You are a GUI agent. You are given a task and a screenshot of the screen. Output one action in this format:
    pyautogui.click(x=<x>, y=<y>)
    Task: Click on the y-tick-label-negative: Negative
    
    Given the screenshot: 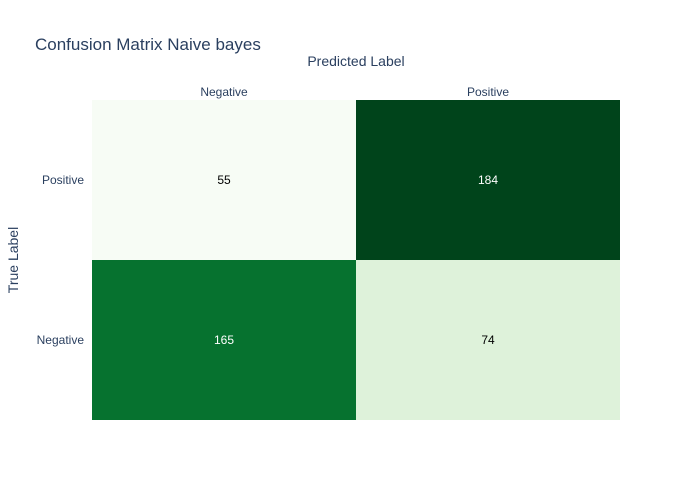 What is the action you would take?
    pyautogui.click(x=61, y=340)
    